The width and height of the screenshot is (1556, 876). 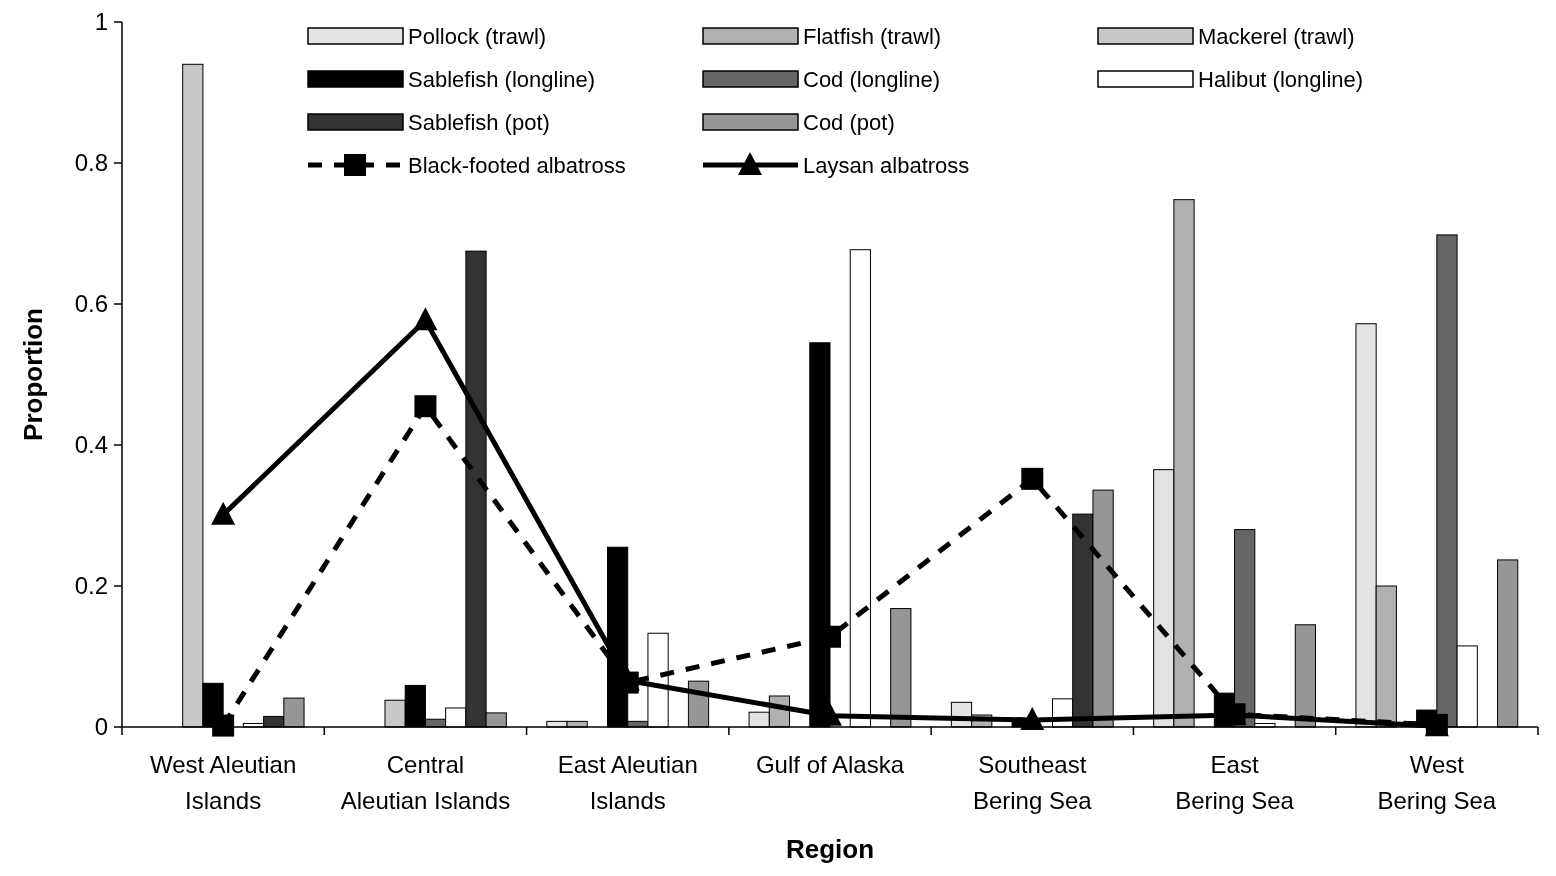 What do you see at coordinates (477, 36) in the screenshot?
I see `legend-label: Pollock (trawl)` at bounding box center [477, 36].